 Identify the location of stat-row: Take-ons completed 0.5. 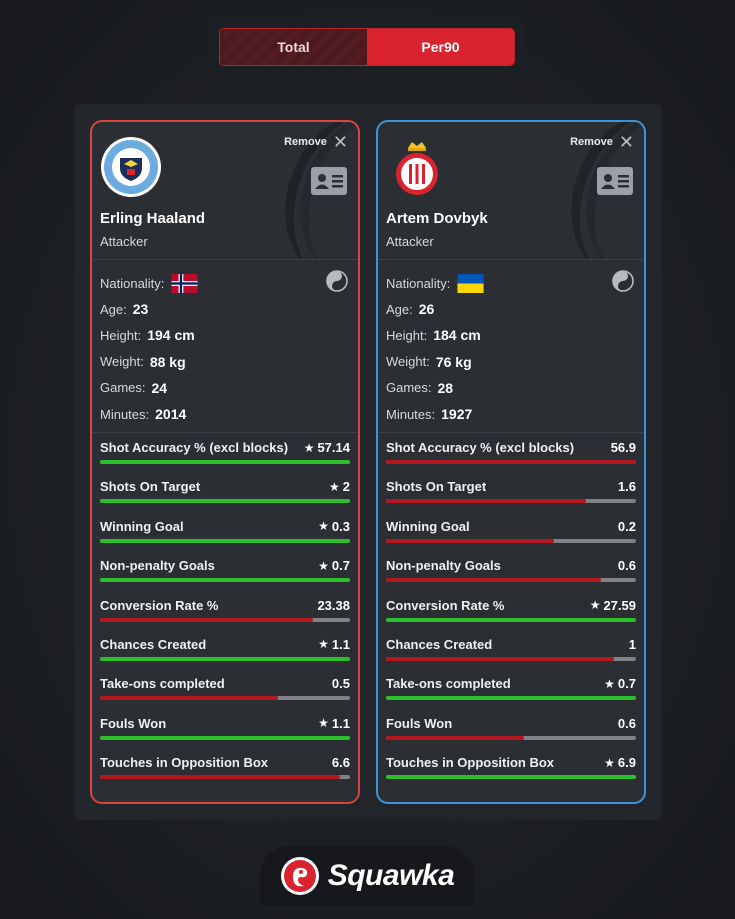
(225, 688).